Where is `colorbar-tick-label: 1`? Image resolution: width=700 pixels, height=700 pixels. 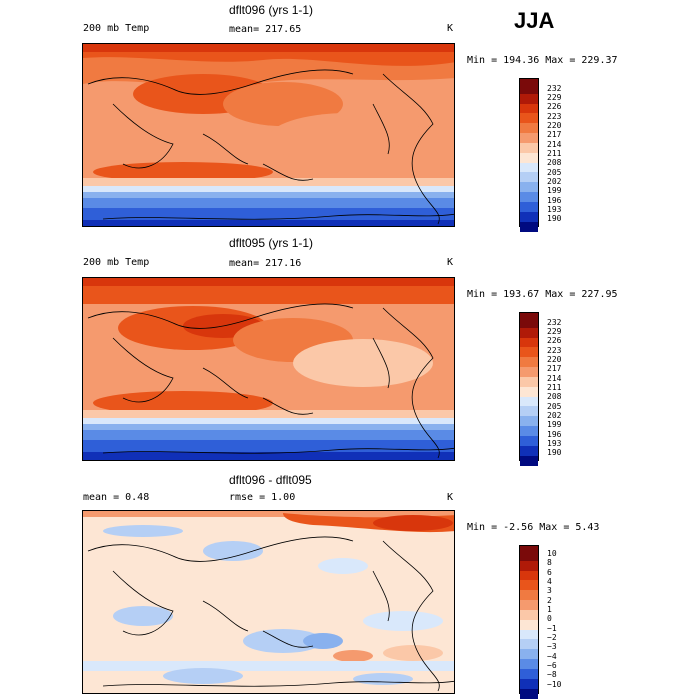 colorbar-tick-label: 1 is located at coordinates (549, 609).